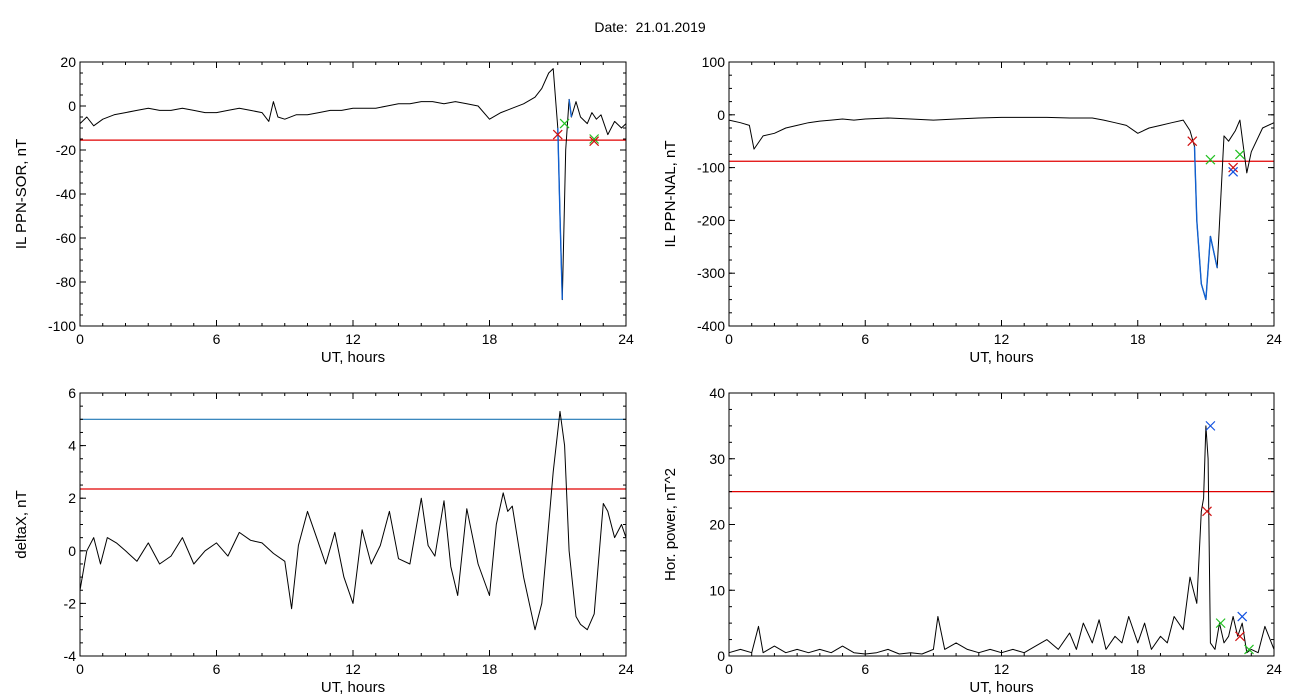 This screenshot has height=700, width=1300. I want to click on y-tick-label: -2, so click(70, 603).